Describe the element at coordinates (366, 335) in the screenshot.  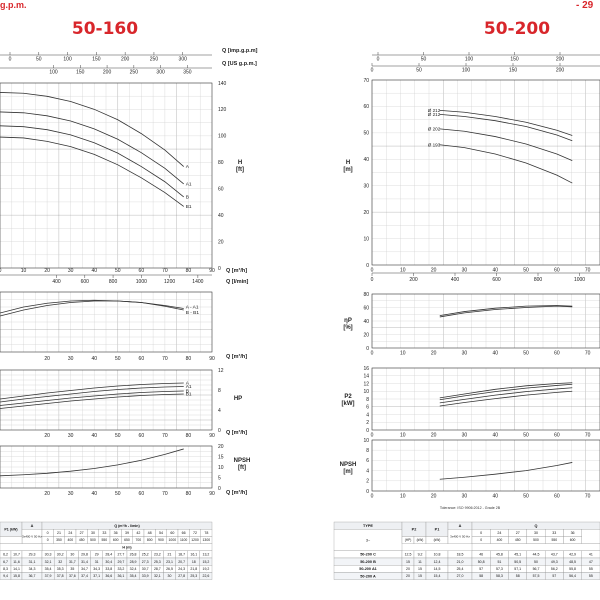
I see `right-eff-y-tick: 20` at that location.